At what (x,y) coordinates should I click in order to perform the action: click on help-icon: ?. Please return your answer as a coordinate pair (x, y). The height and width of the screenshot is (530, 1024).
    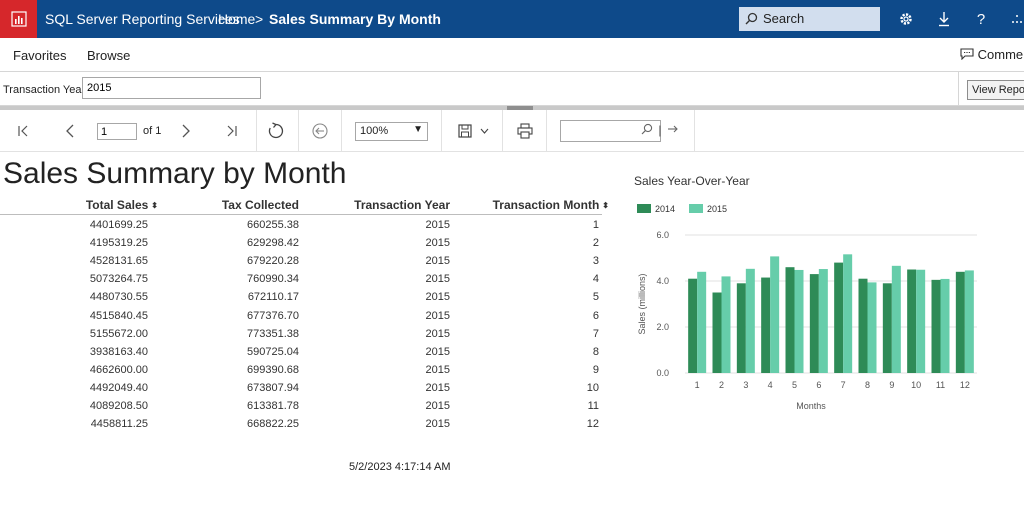
    Looking at the image, I should click on (981, 19).